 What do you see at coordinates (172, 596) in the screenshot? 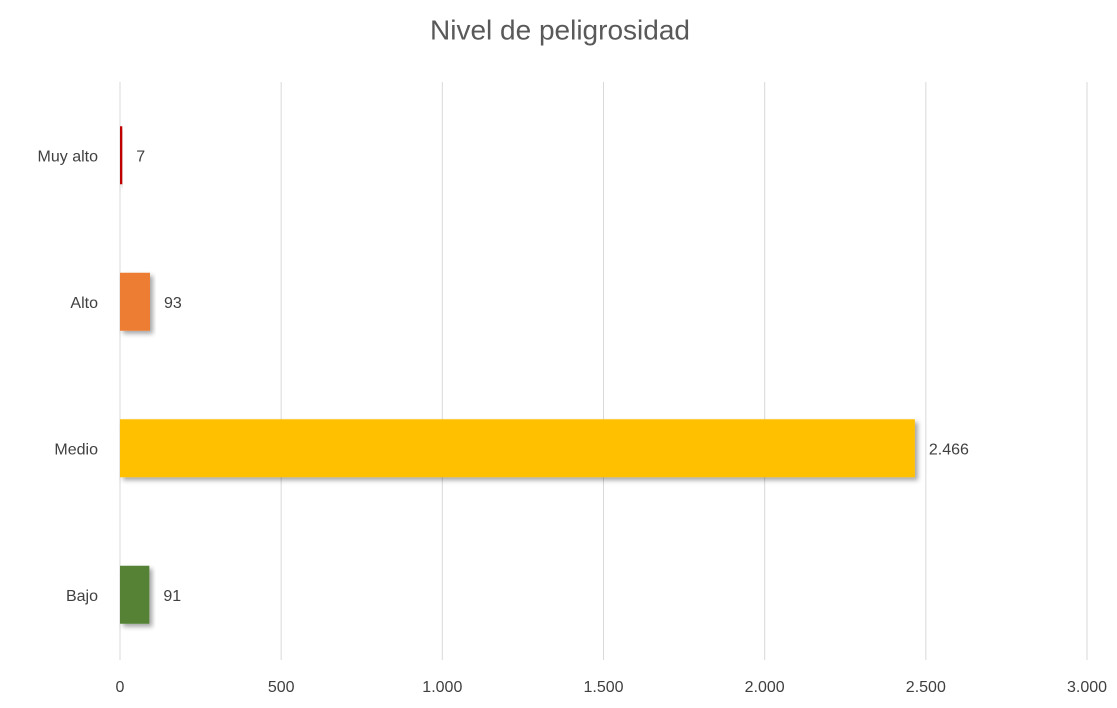
I see `data-label: 91` at bounding box center [172, 596].